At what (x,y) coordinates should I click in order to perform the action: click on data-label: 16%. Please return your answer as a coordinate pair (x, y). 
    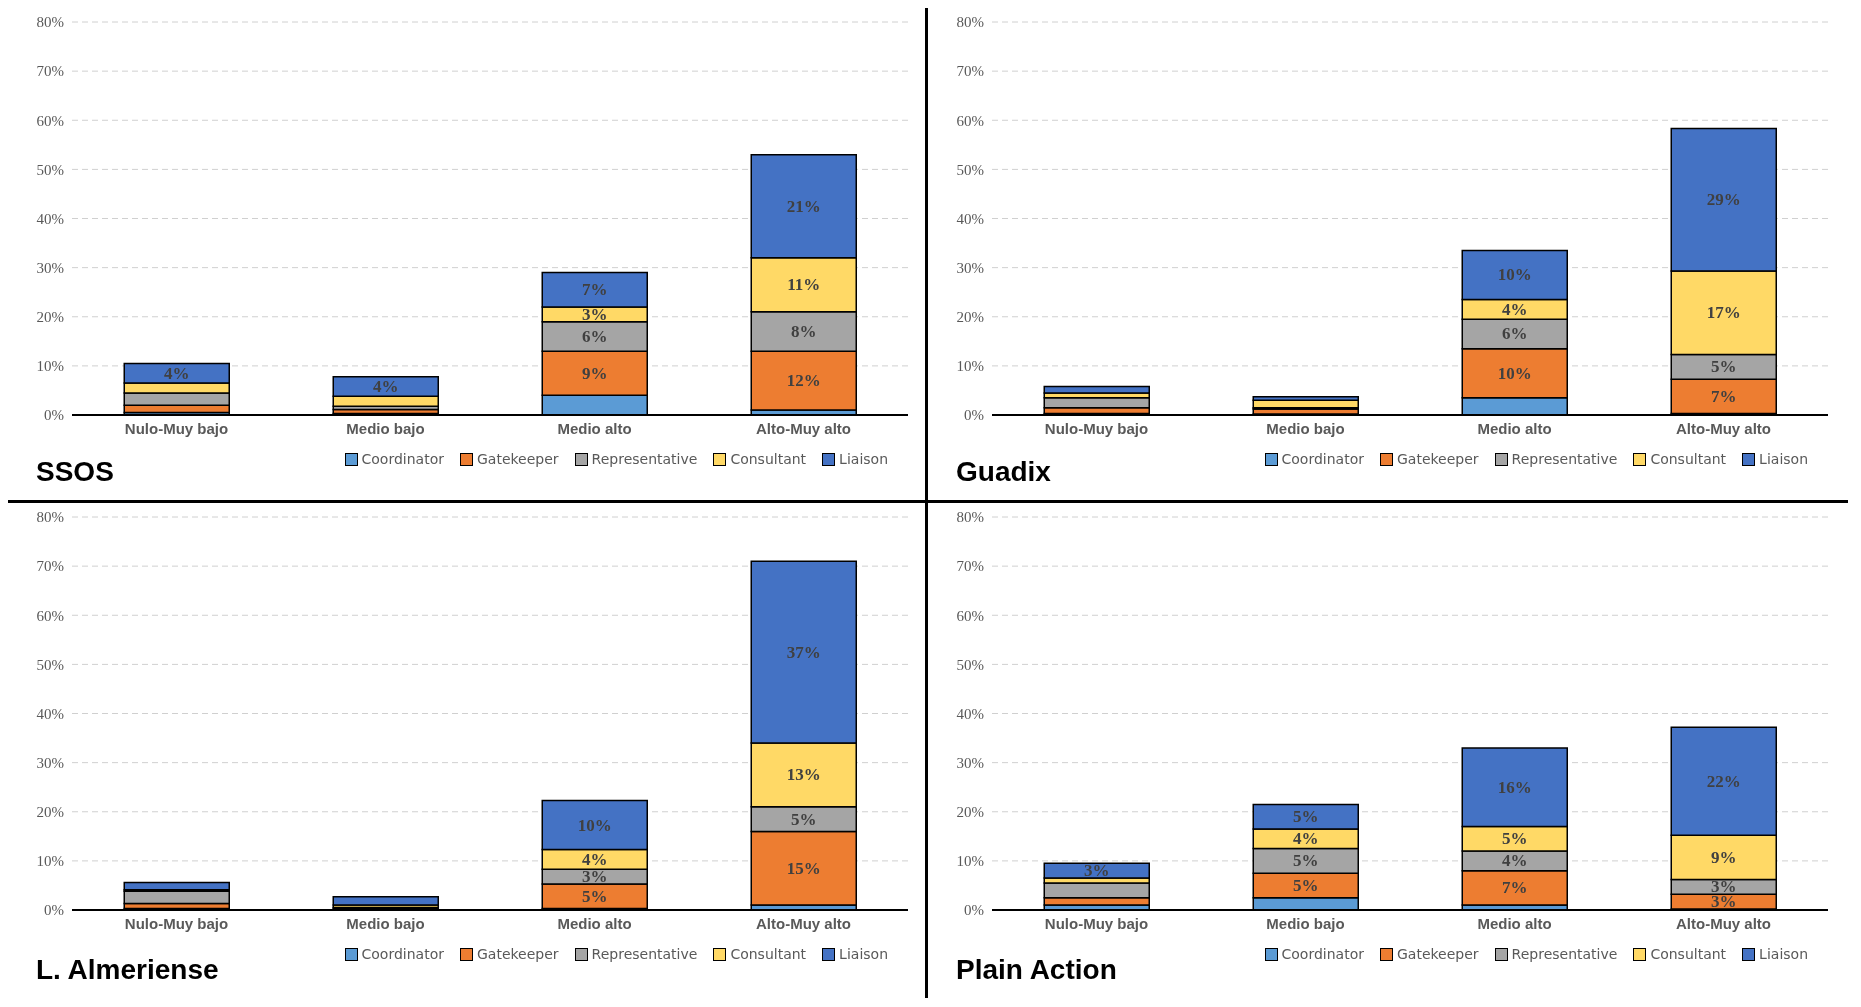
    Looking at the image, I should click on (1514, 787).